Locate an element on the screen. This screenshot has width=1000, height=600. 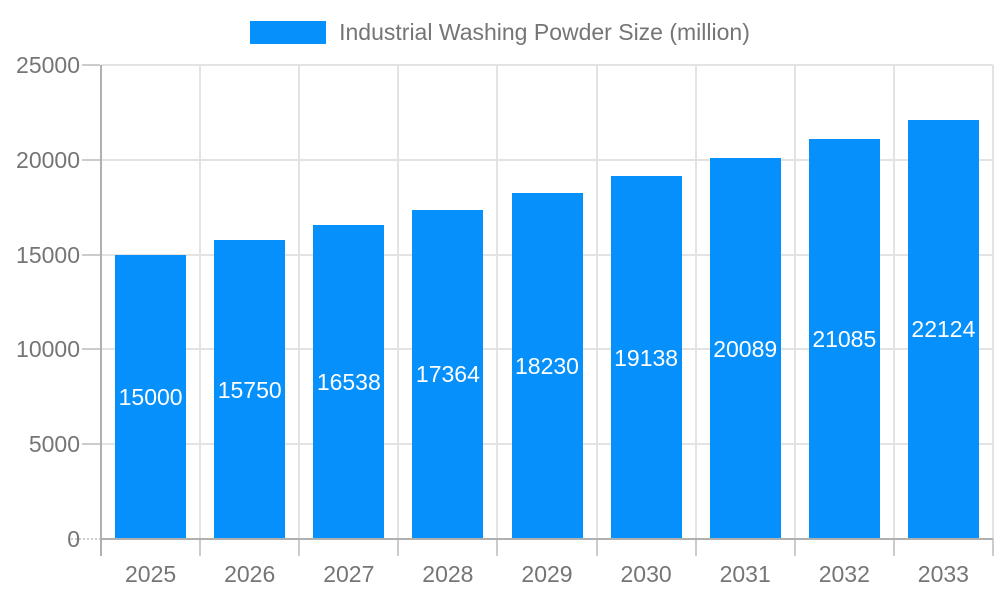
bar: 19138 is located at coordinates (646, 357).